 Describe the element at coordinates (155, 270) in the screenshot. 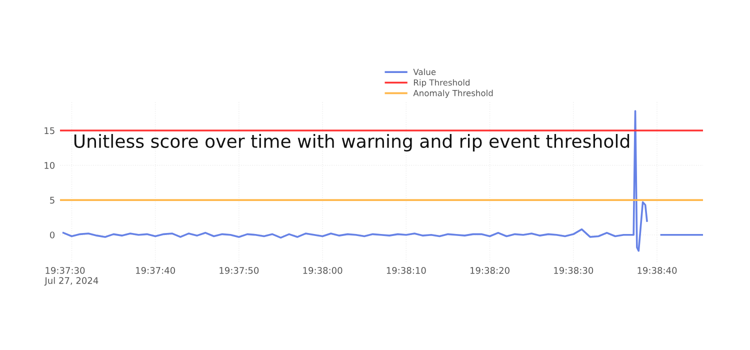

I see `x-tick-label: 19:37:40` at that location.